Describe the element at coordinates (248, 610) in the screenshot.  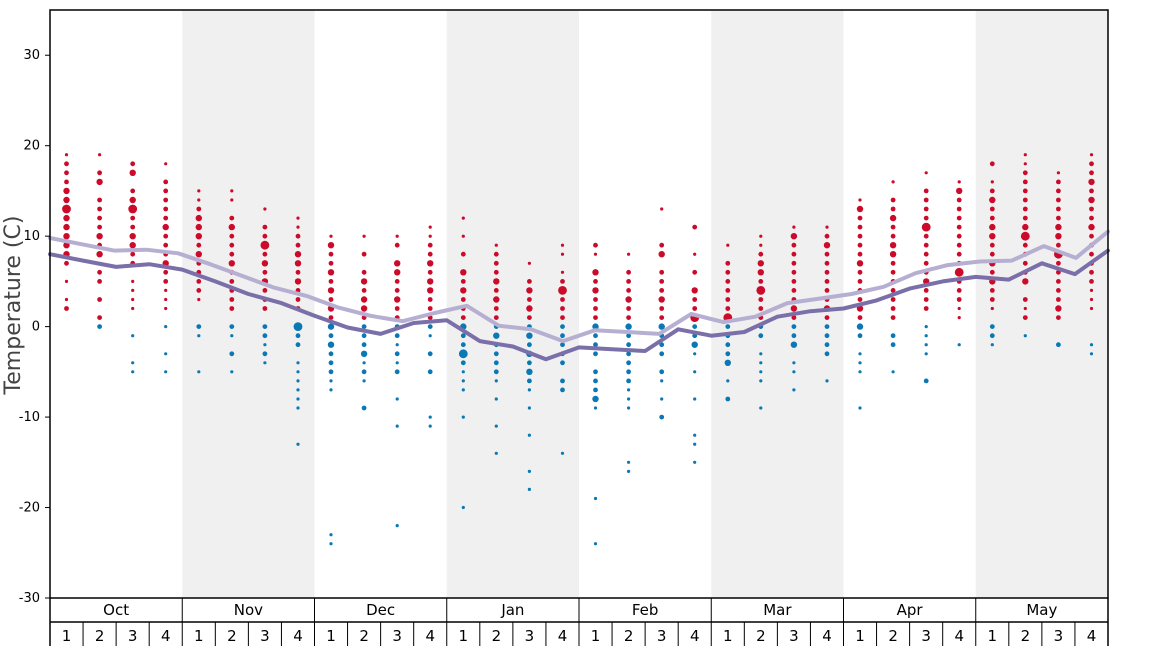
I see `month-label: Nov` at that location.